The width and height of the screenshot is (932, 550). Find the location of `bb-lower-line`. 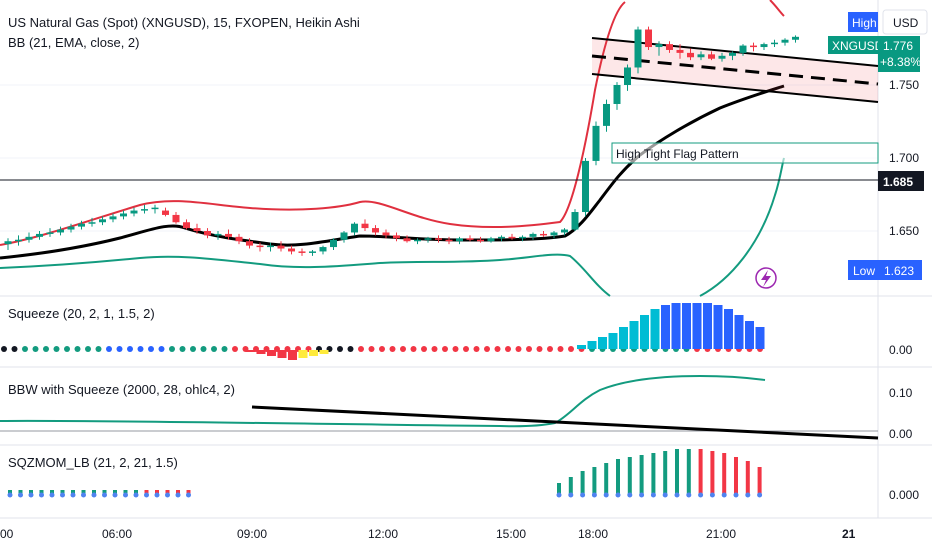

bb-lower-line is located at coordinates (305, 275).